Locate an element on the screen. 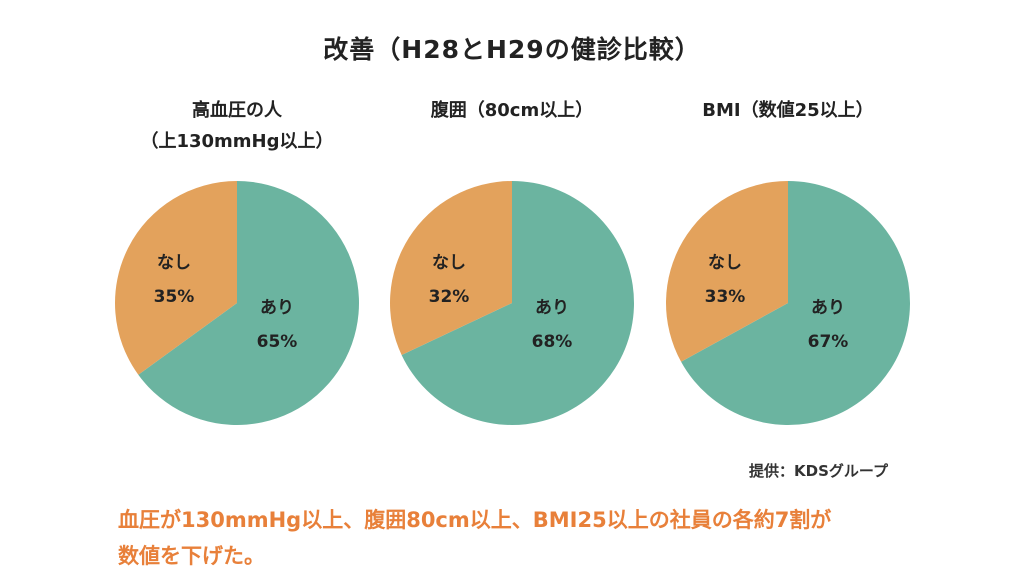 This screenshot has width=1024, height=586. slice-value-label: 68% is located at coordinates (552, 342).